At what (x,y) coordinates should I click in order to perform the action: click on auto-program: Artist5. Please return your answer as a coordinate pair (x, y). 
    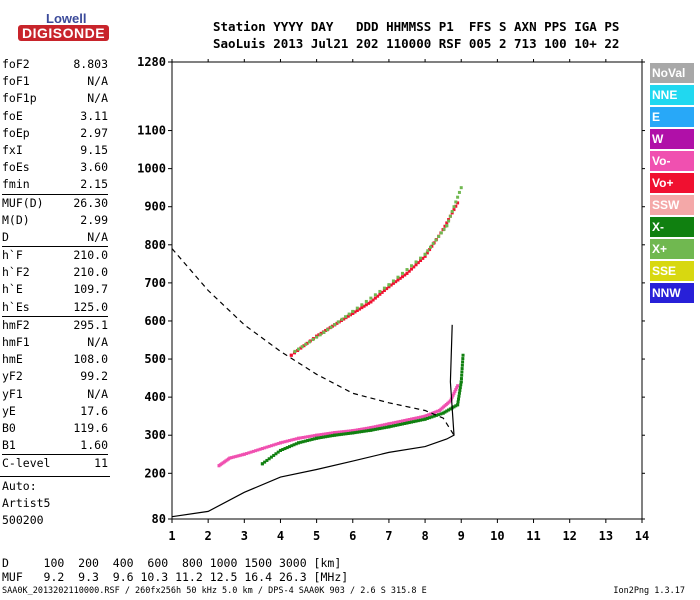
    Looking at the image, I should click on (26, 503).